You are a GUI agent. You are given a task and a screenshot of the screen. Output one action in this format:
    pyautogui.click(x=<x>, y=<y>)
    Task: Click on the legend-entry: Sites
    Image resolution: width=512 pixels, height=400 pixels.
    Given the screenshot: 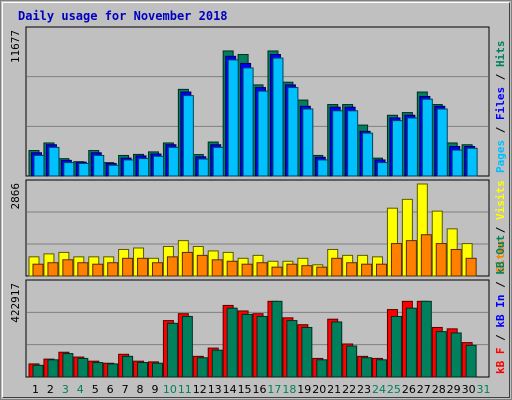 What is the action you would take?
    pyautogui.click(x=500, y=256)
    